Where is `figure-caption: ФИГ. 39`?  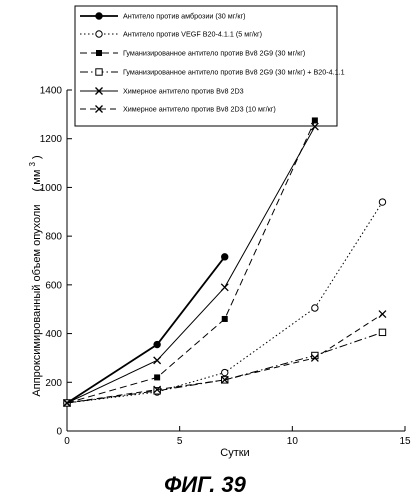
figure-caption: ФИГ. 39 is located at coordinates (205, 484).